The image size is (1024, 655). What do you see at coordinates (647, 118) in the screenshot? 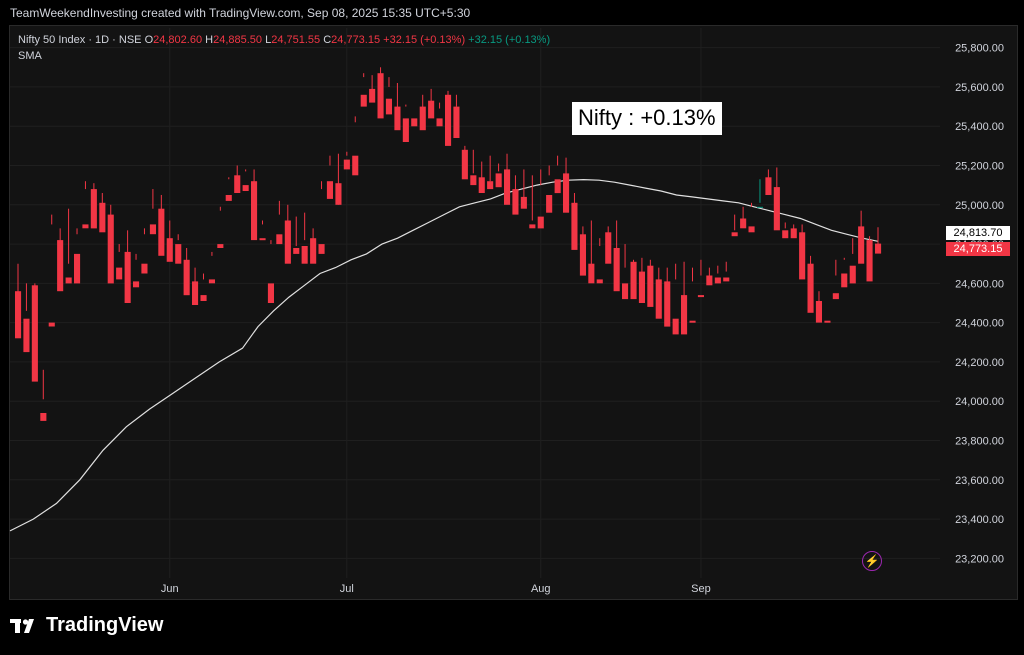
I see `annotation-box: Nifty : +0.13%` at bounding box center [647, 118].